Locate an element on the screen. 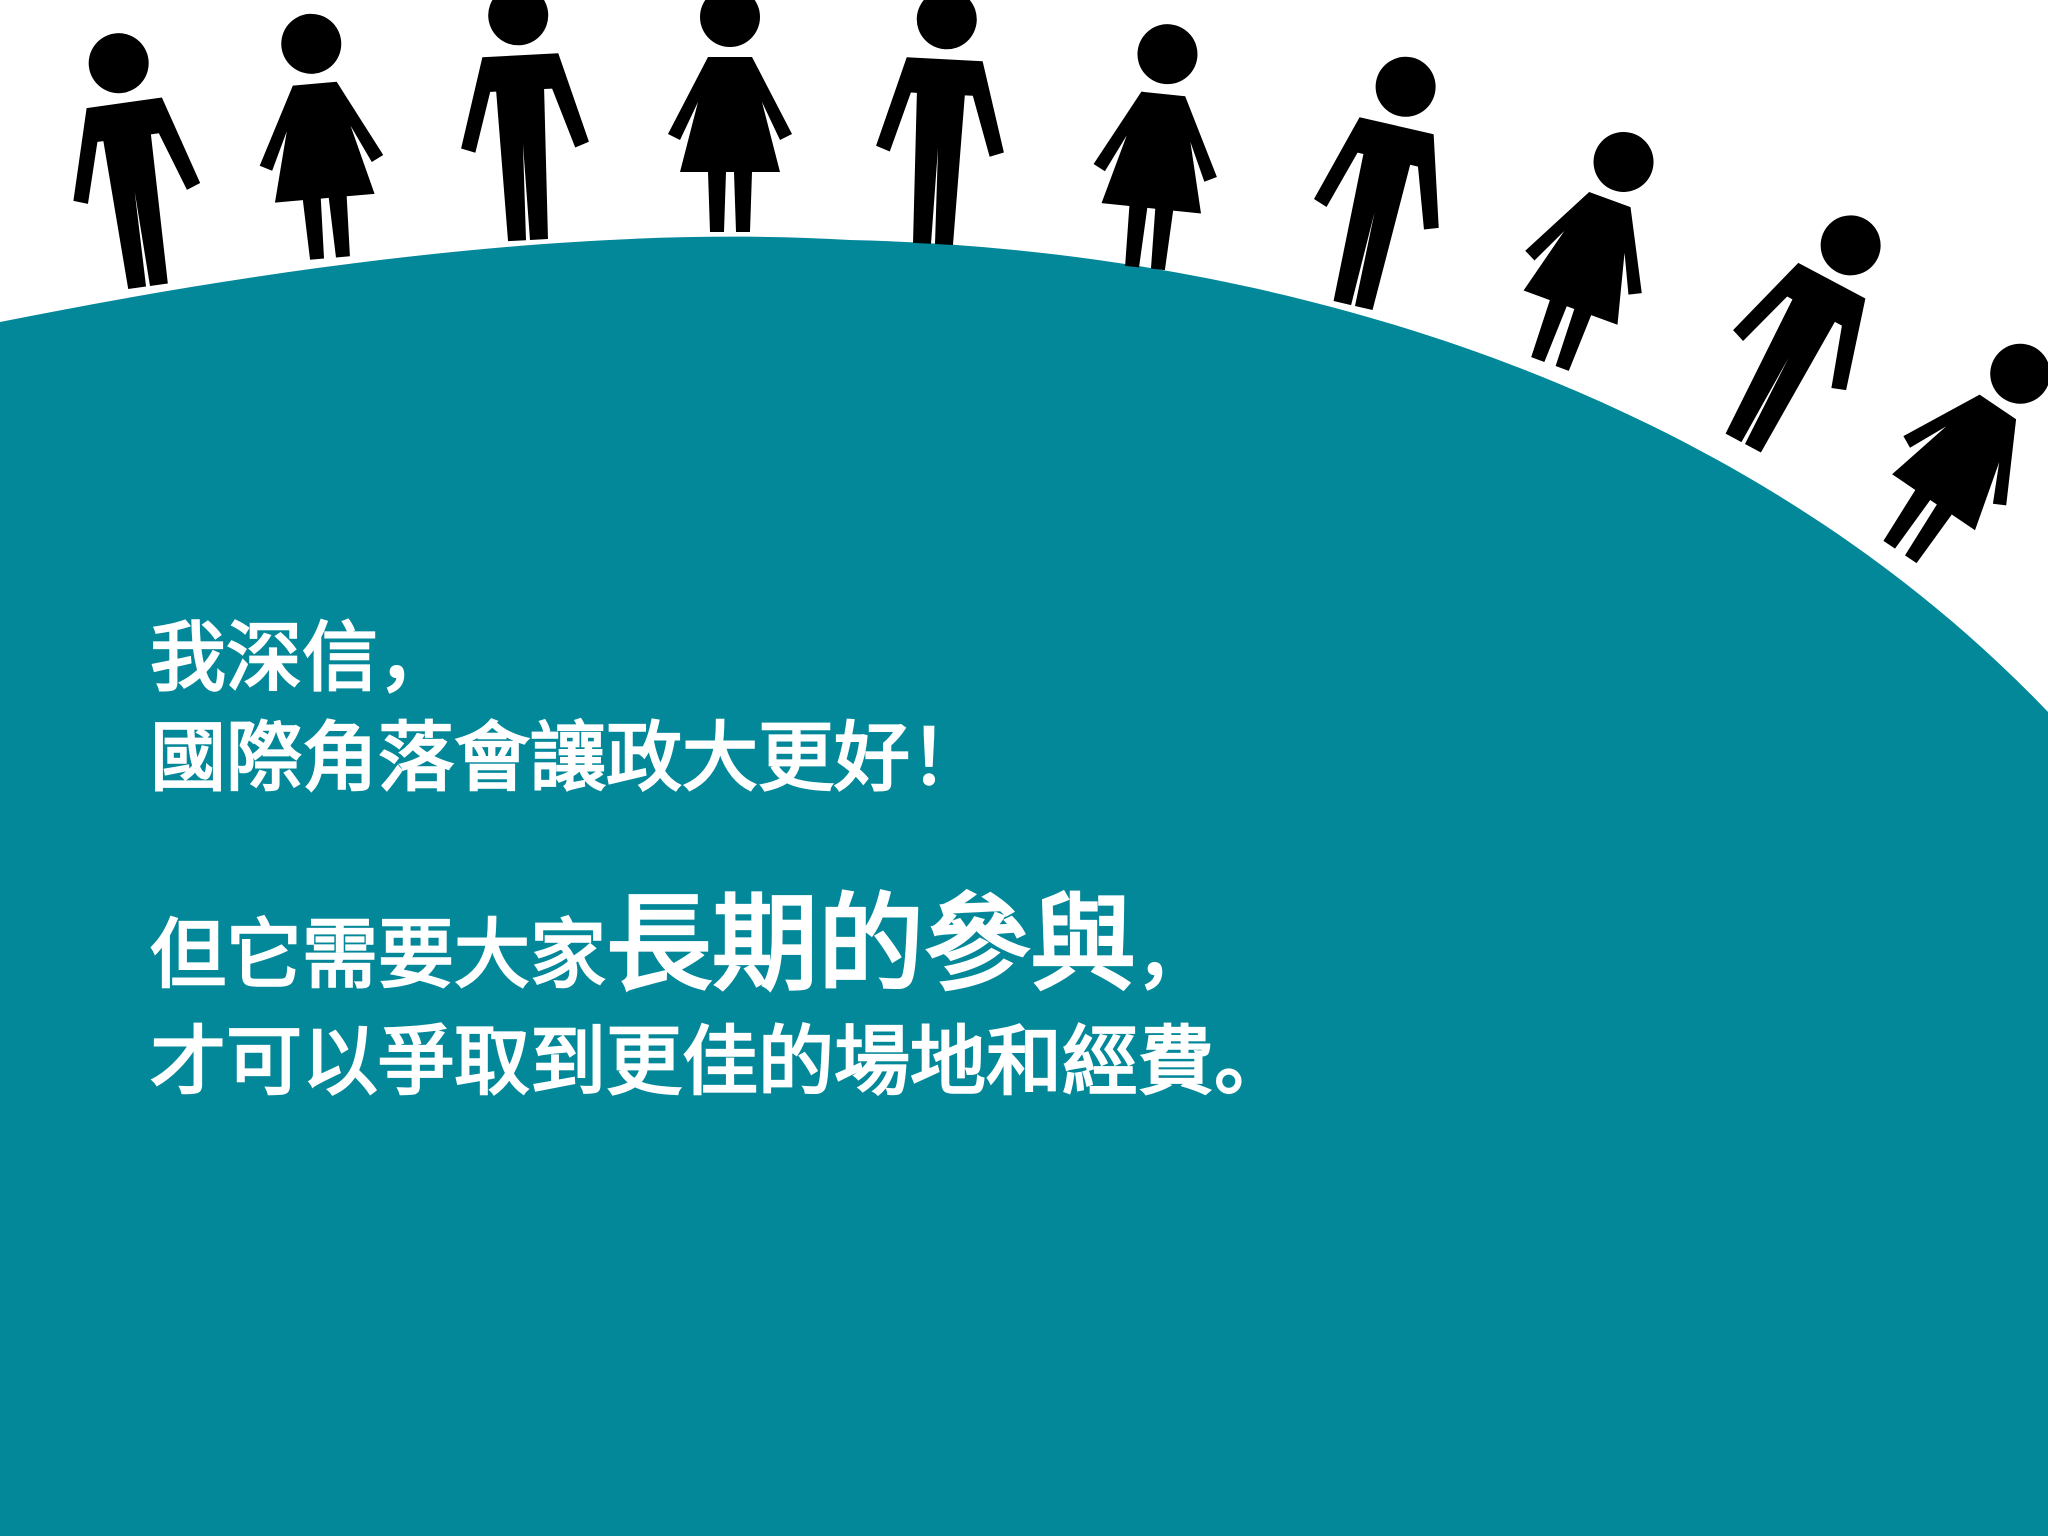 The height and width of the screenshot is (1536, 2048). participation-line: 但它需要大家長期的參與， is located at coordinates (681, 950).